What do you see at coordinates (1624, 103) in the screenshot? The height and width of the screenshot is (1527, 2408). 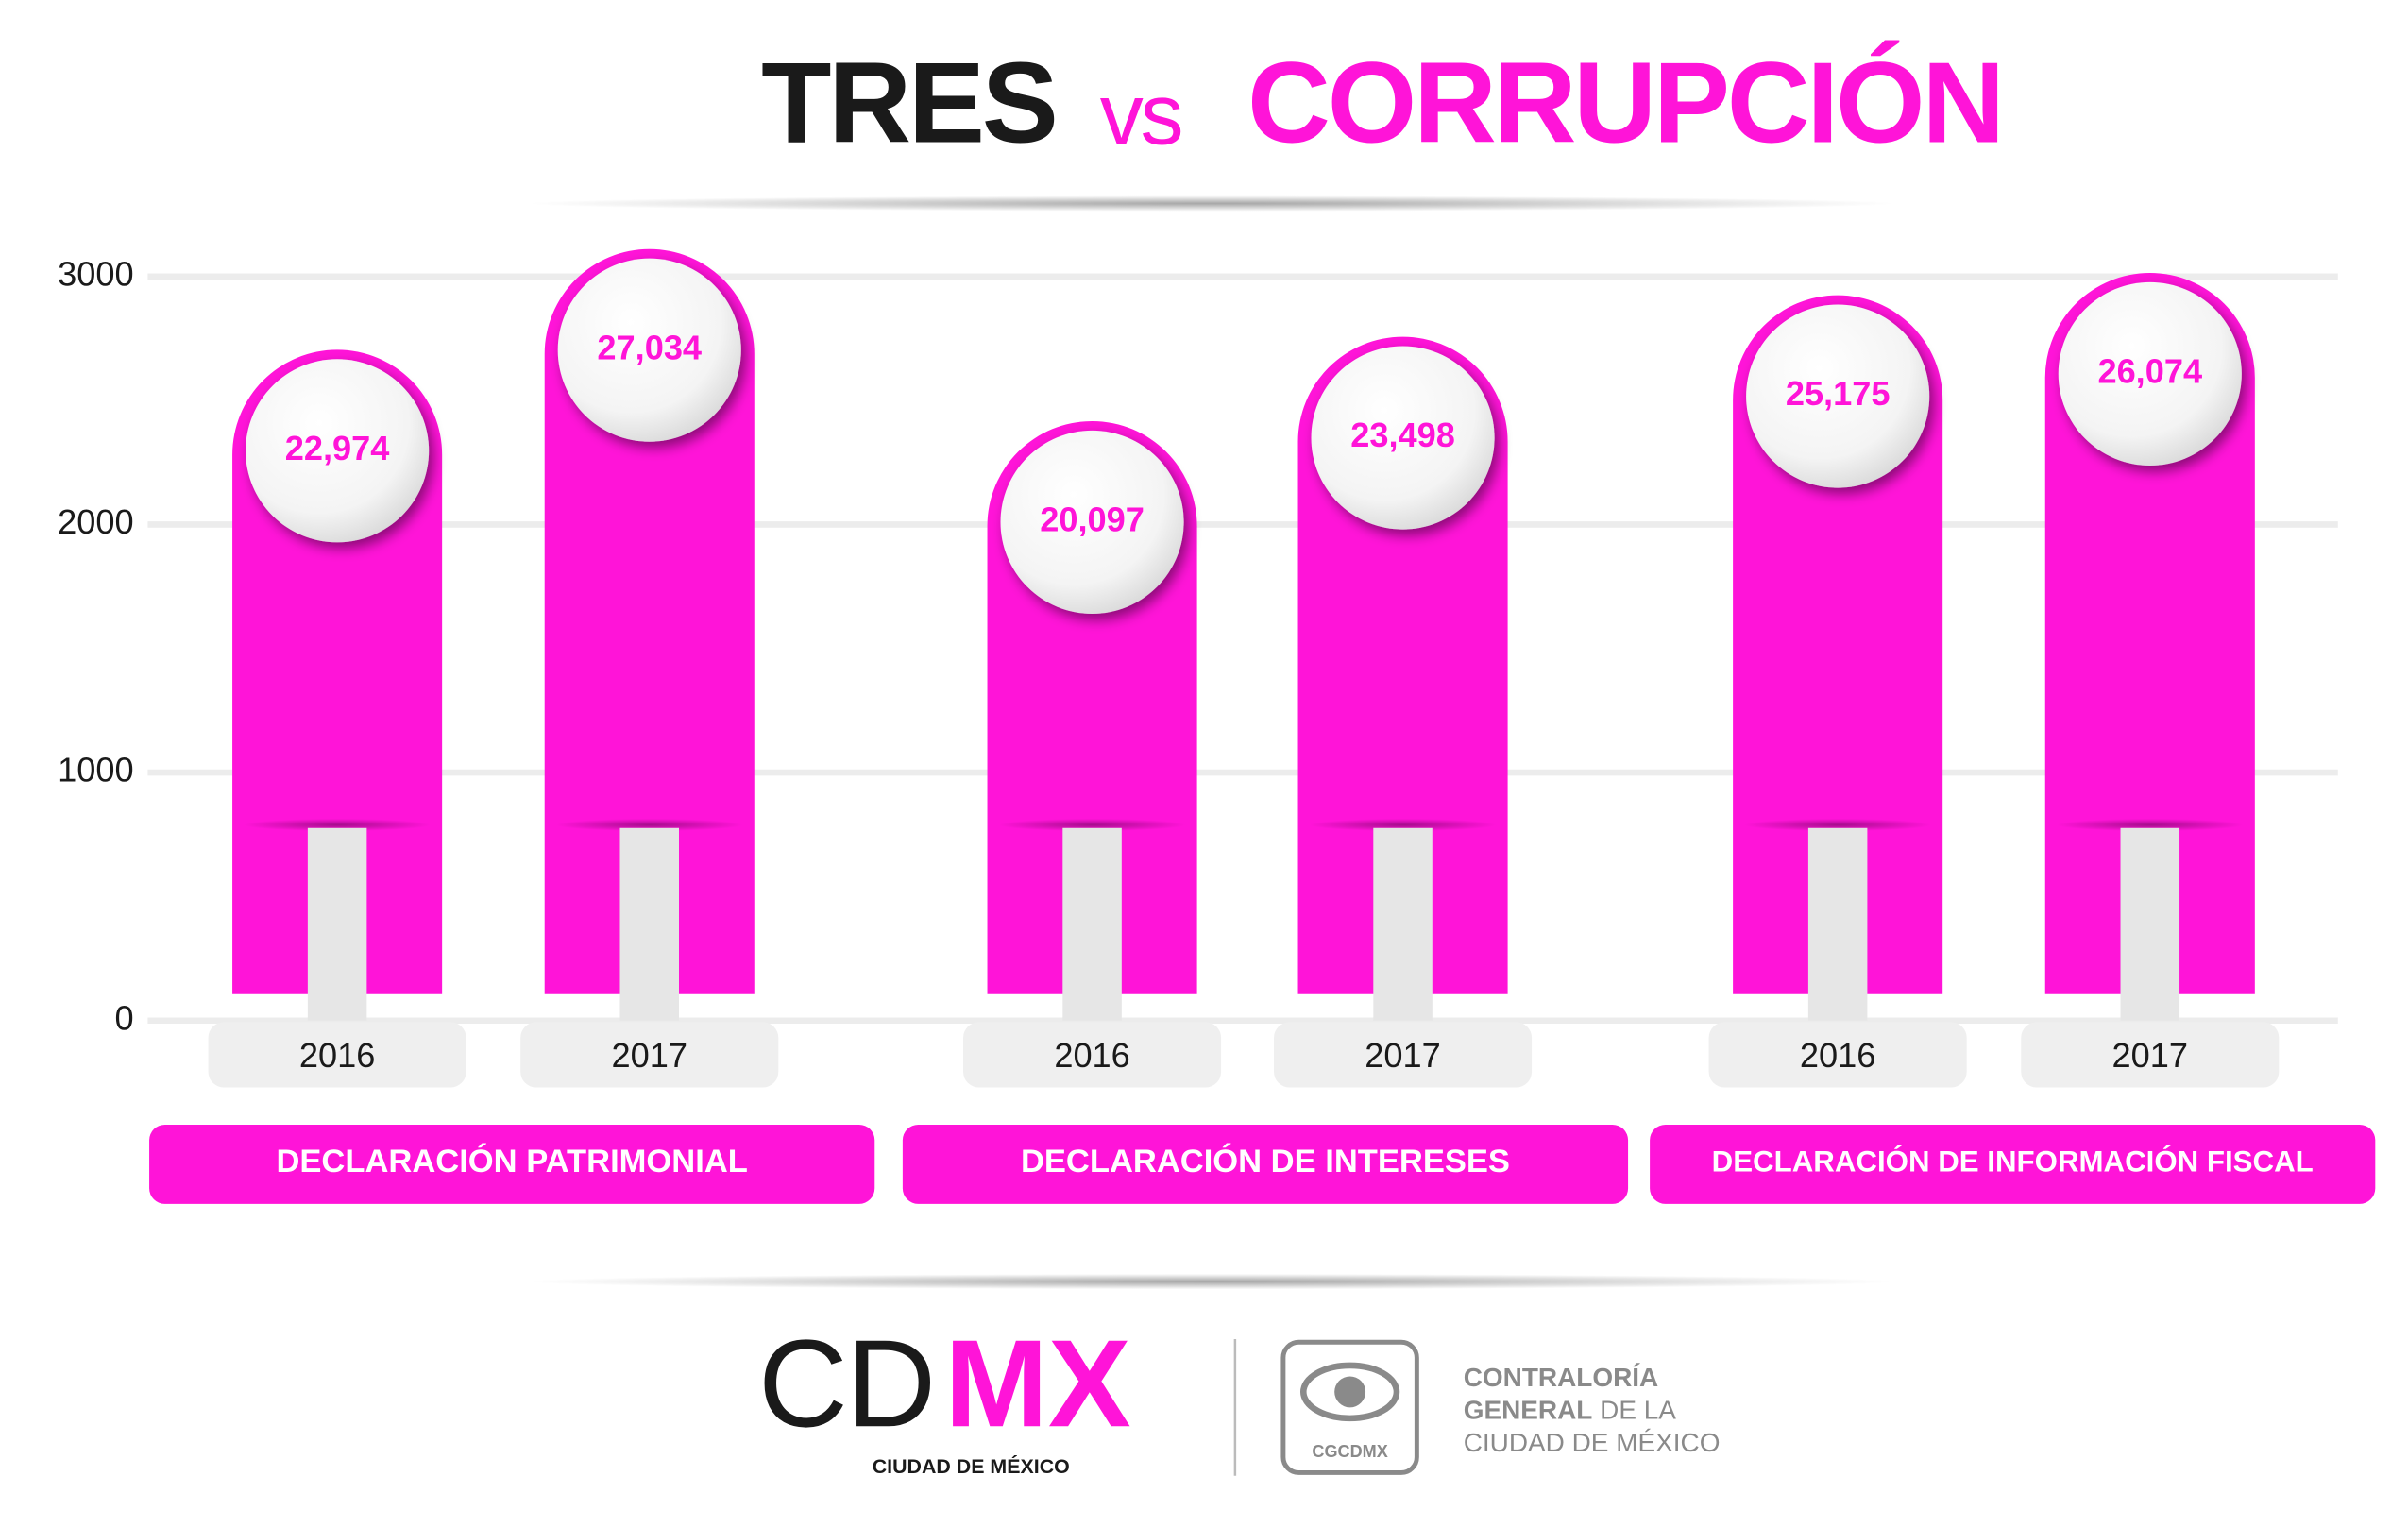 I see `title-right: CORRUPCIÓN` at bounding box center [1624, 103].